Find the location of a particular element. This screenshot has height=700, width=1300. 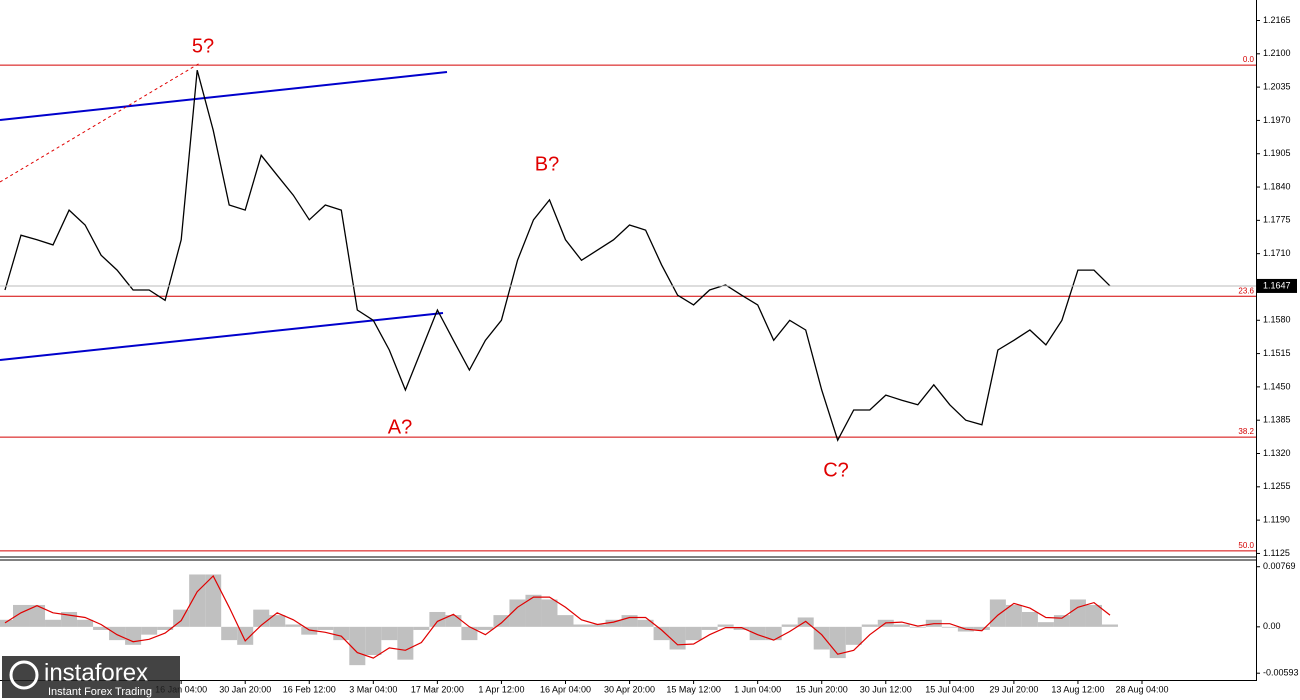

watermark-brand: instaforex is located at coordinates (96, 672).